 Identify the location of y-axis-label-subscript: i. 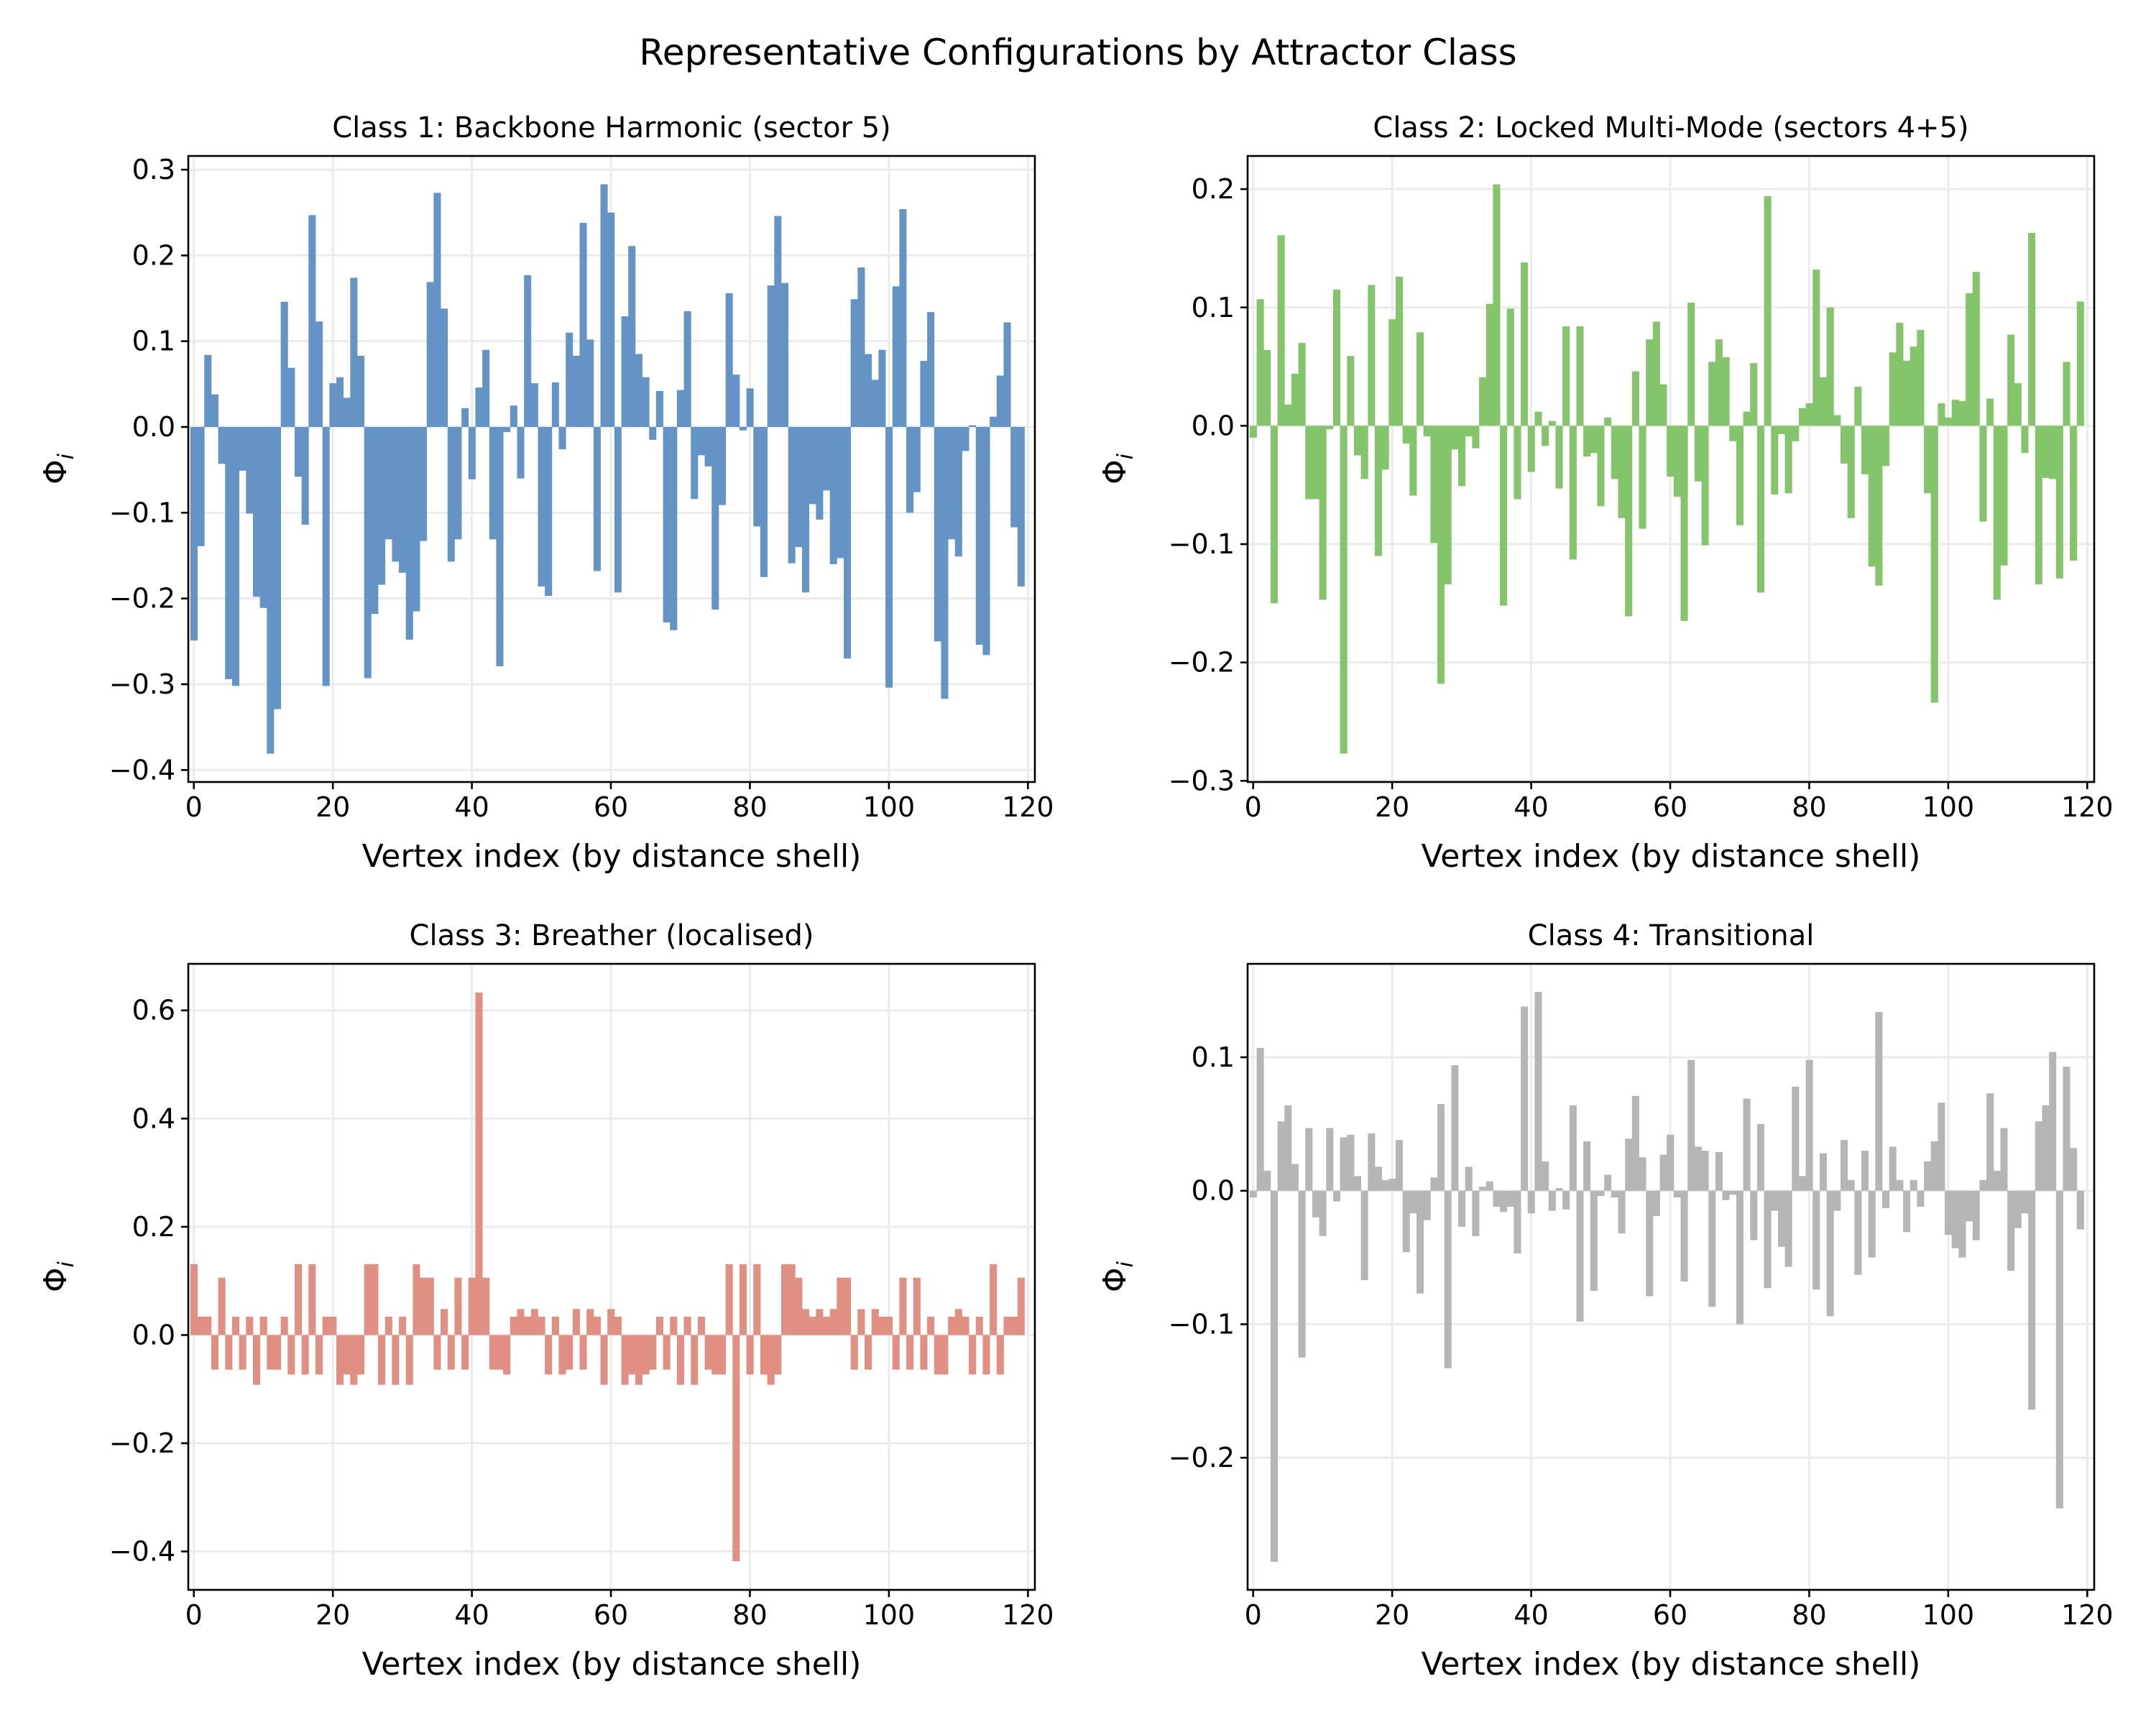
(66, 456).